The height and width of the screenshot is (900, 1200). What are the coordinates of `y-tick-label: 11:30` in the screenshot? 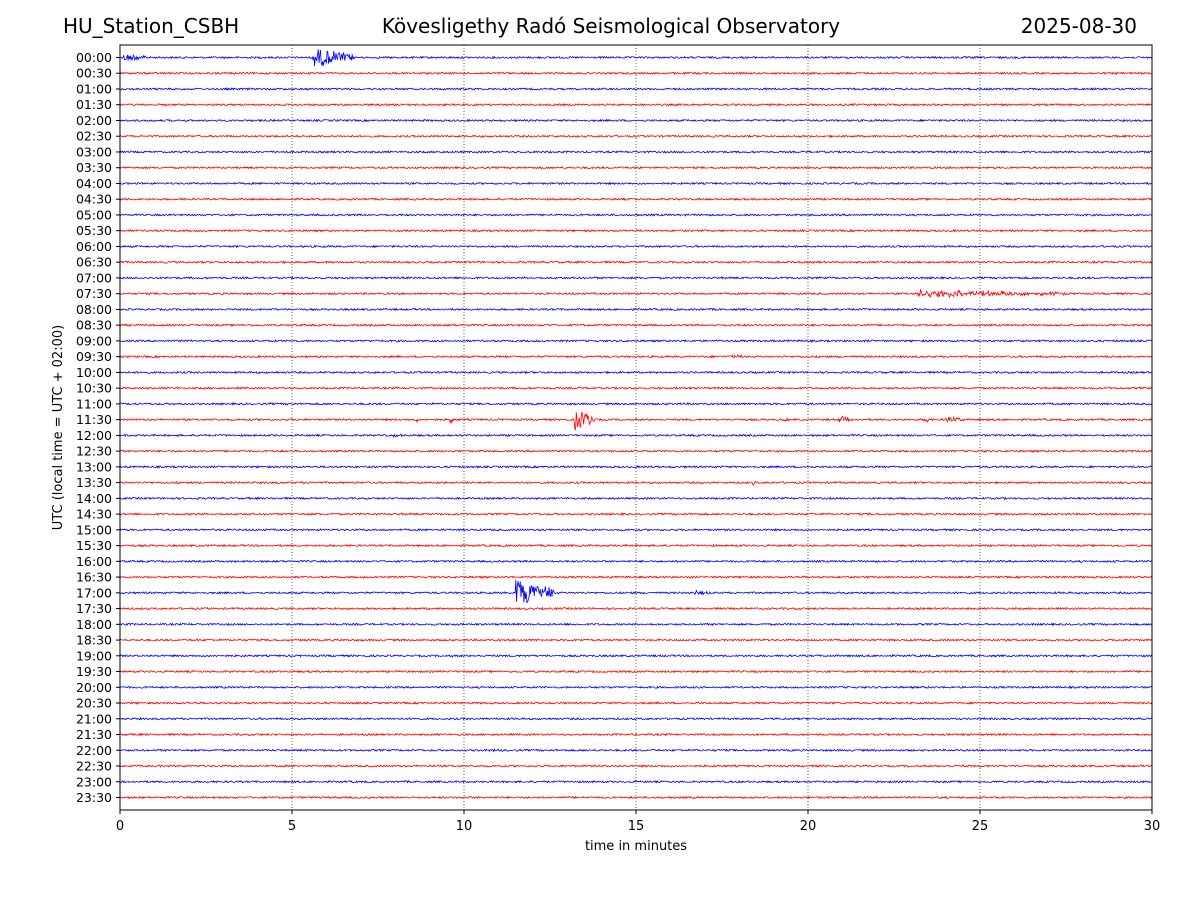 It's located at (94, 419).